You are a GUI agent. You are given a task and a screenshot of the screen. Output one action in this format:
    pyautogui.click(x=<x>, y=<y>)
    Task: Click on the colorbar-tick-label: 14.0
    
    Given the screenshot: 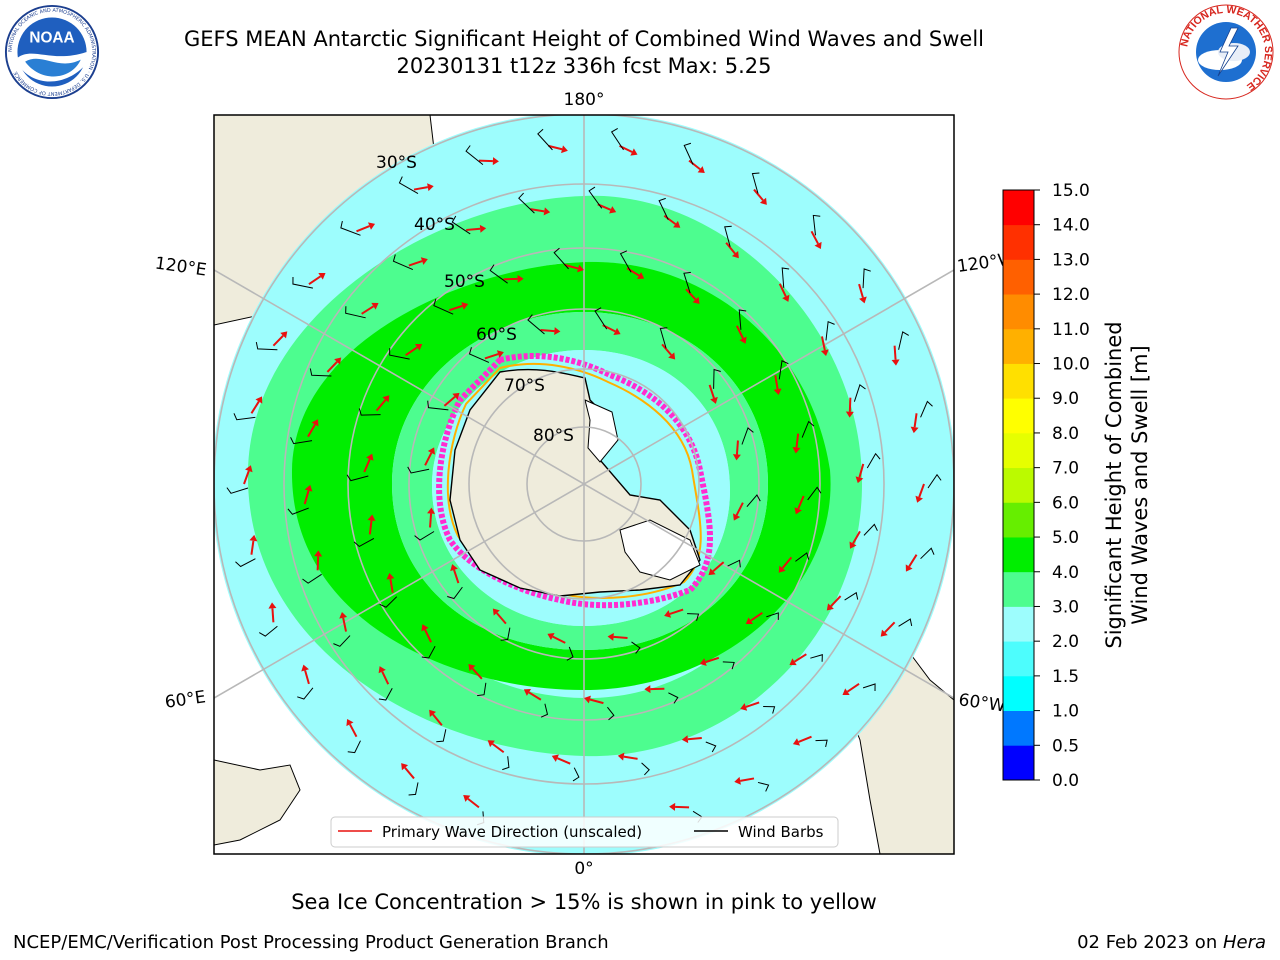 What is the action you would take?
    pyautogui.click(x=1071, y=226)
    